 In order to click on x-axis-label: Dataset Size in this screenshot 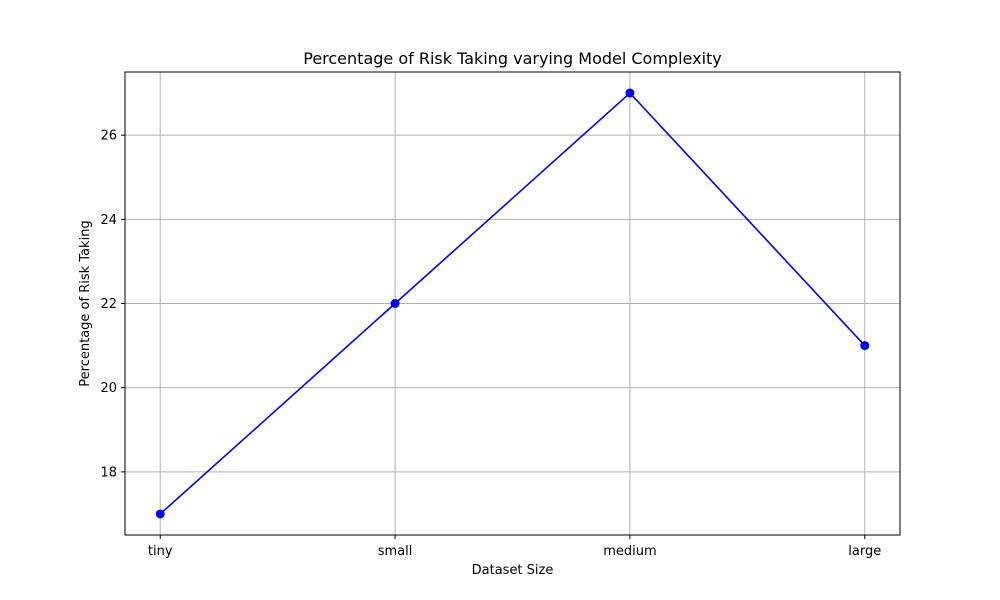, I will do `click(513, 570)`.